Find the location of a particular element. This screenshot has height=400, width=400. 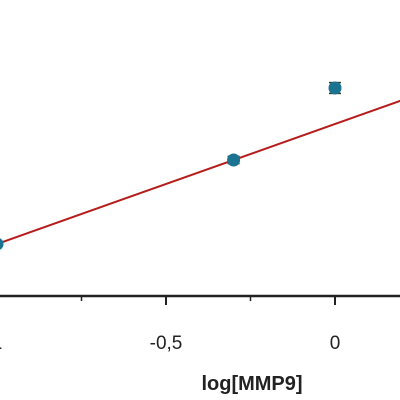

x-tick-label: 0 is located at coordinates (335, 343).